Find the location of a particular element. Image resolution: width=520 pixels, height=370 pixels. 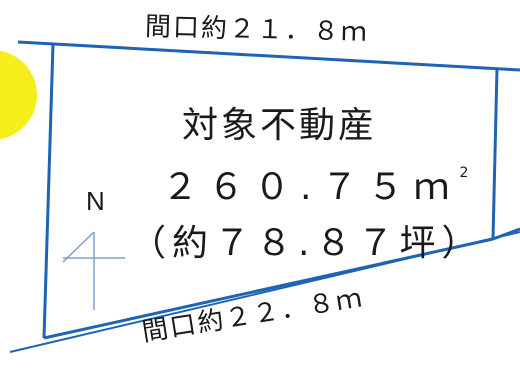

frontage-top-label: 間口約２１．８ｍ is located at coordinates (257, 30).